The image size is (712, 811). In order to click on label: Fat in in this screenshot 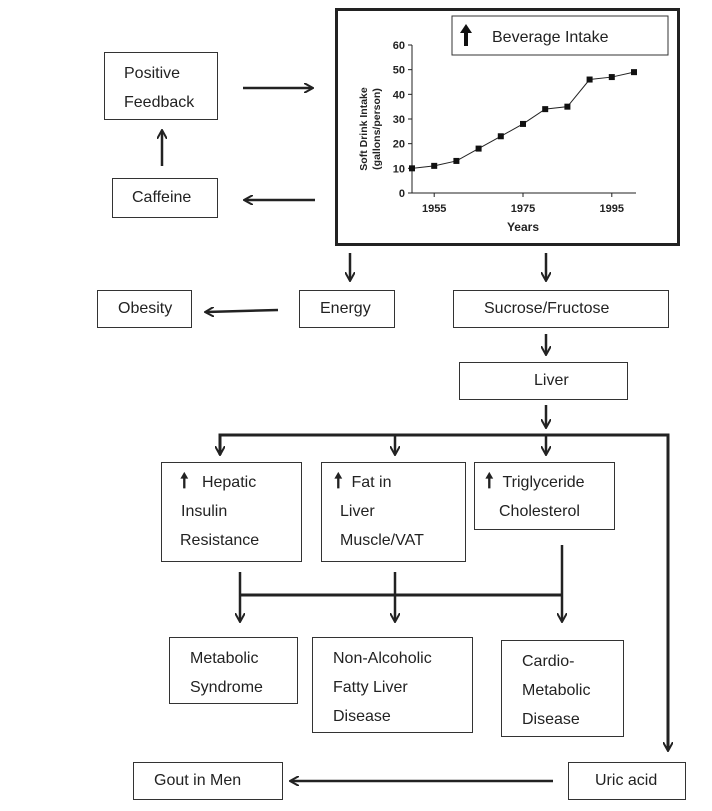, I will do `click(371, 482)`.